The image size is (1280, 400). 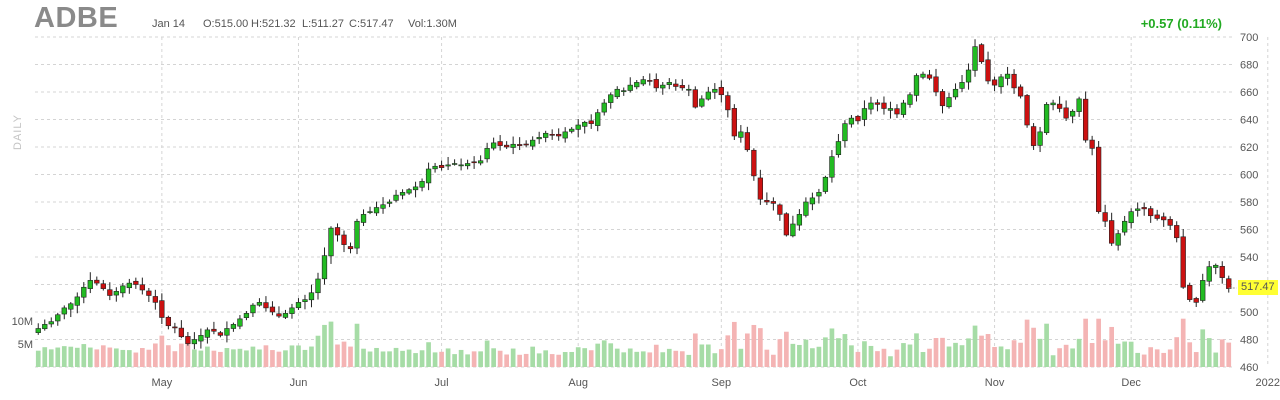 What do you see at coordinates (1249, 38) in the screenshot?
I see `price-tick-label: 700` at bounding box center [1249, 38].